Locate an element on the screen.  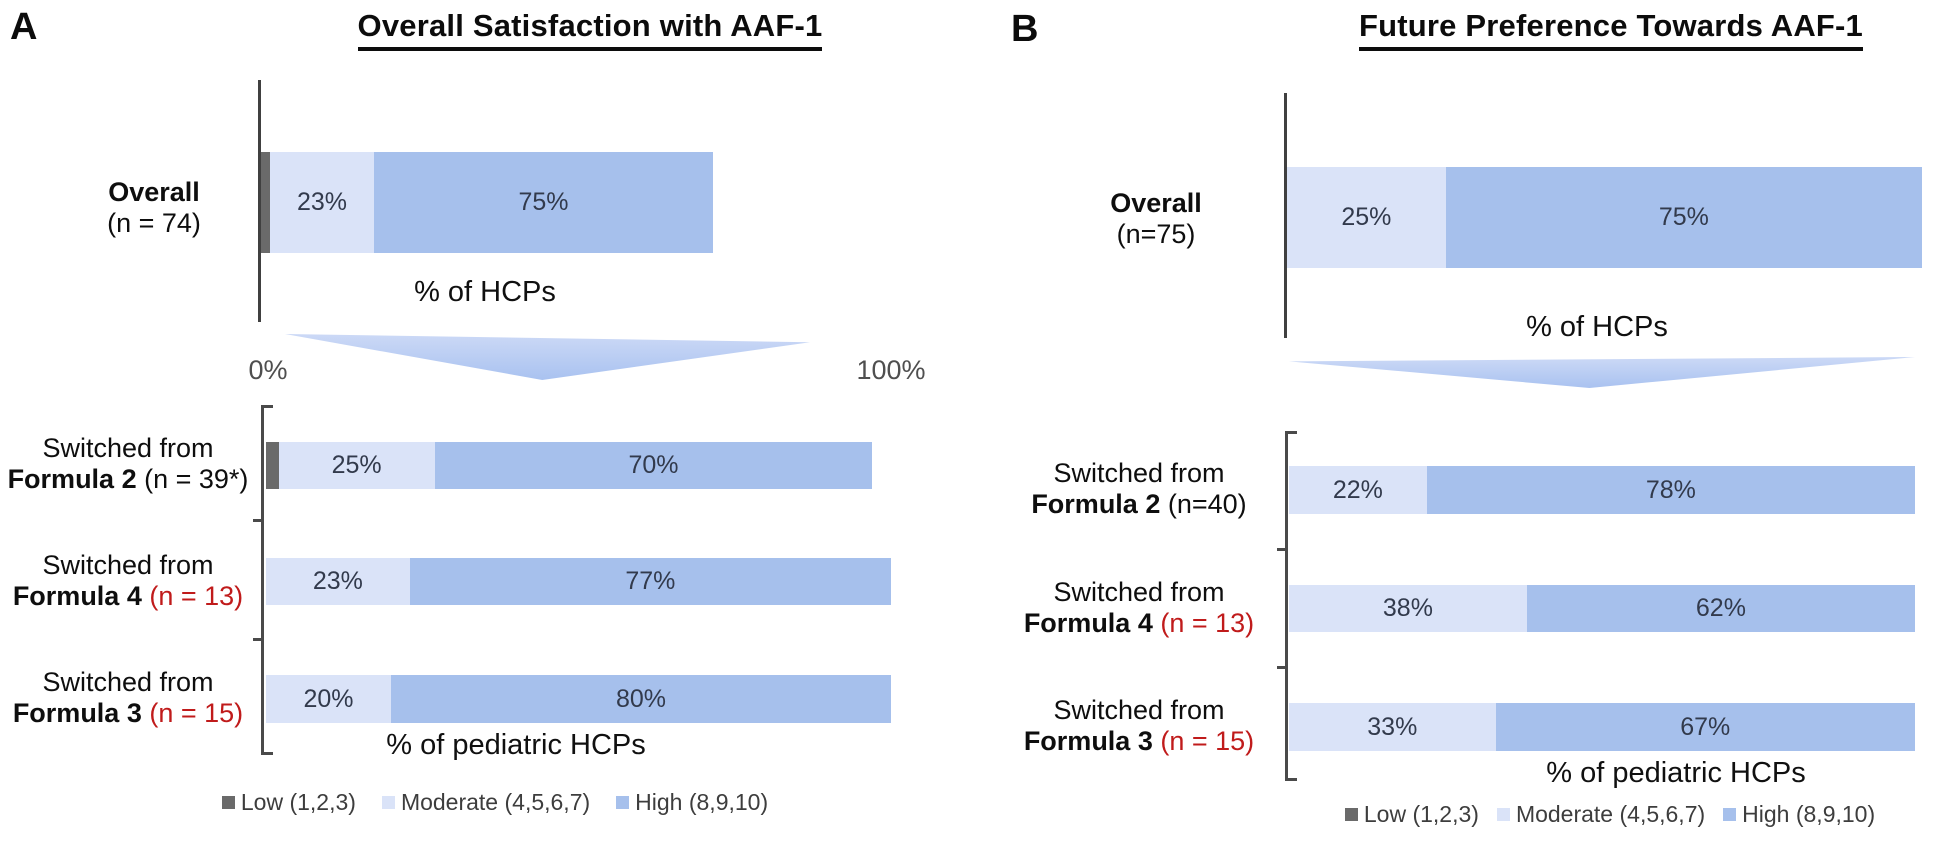
panel-a-row-label-formula-4: Switched from Formula 4 (n = 13) is located at coordinates (128, 581).